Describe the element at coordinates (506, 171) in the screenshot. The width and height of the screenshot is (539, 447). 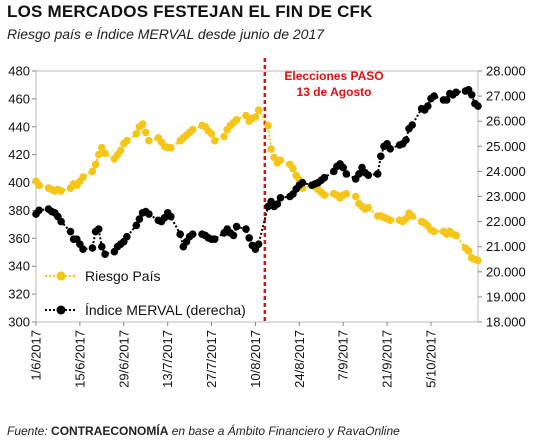
I see `y-right-tick-label: 24.000` at that location.